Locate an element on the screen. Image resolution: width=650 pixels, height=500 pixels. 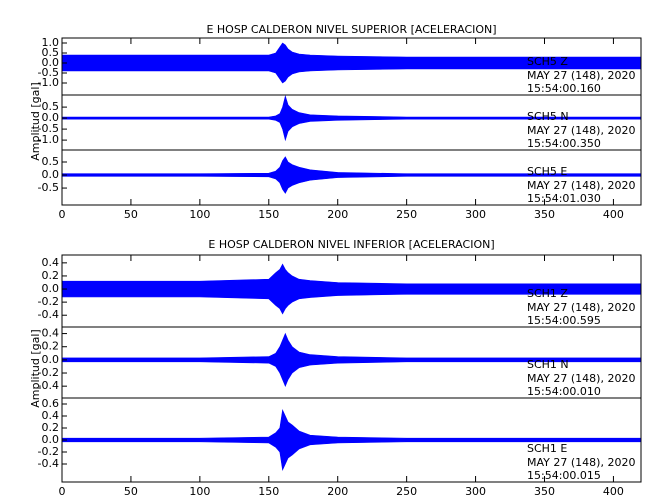
station-label: SCH5 N is located at coordinates (548, 116).